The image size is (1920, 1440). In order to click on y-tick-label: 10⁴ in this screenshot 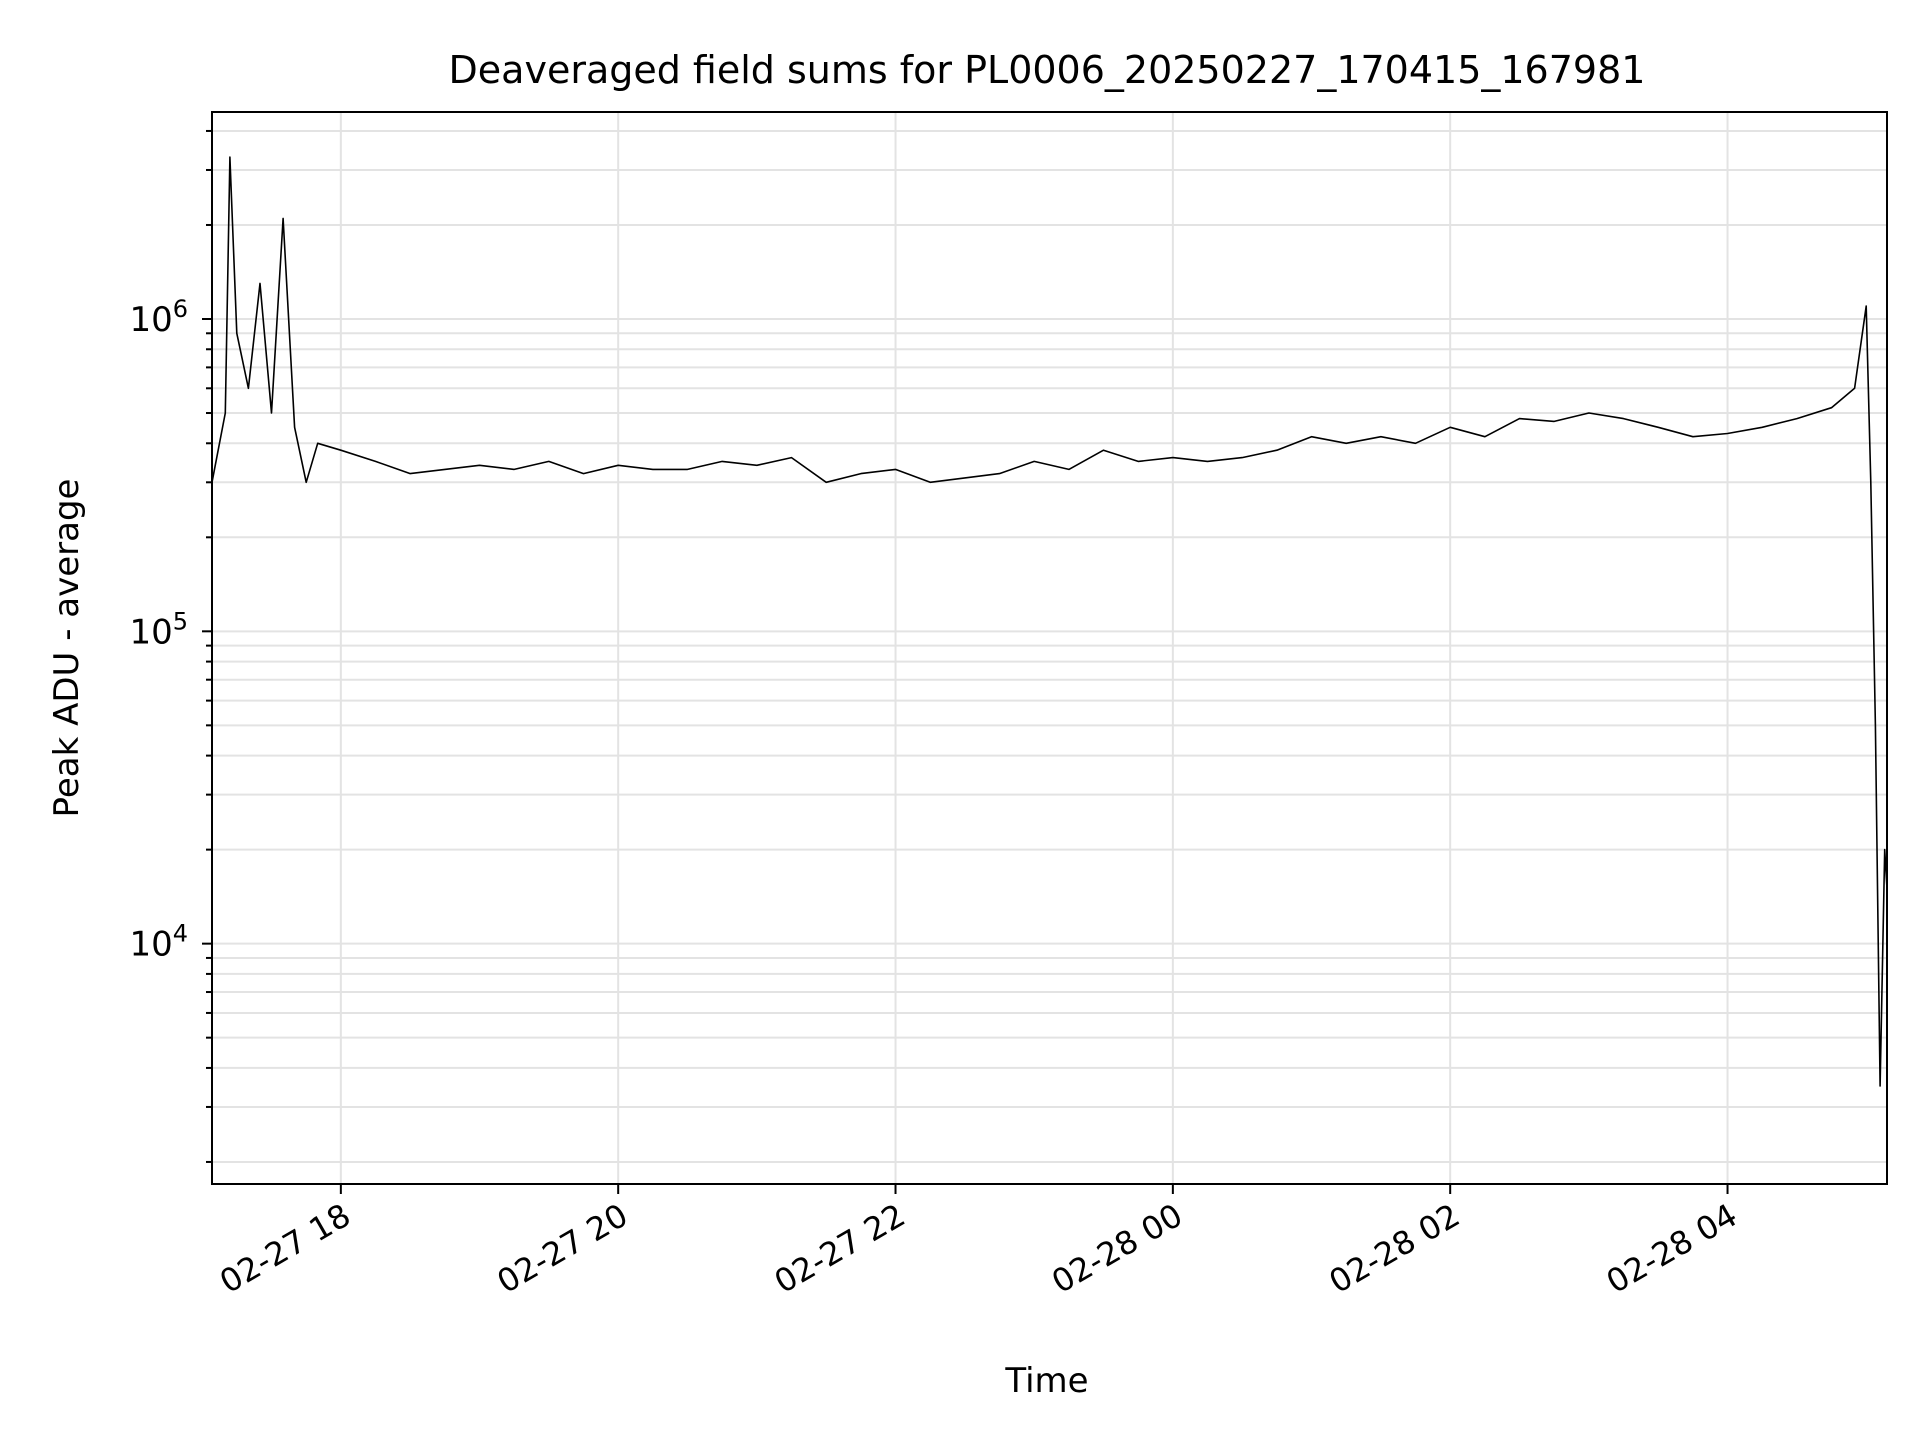, I will do `click(158, 942)`.